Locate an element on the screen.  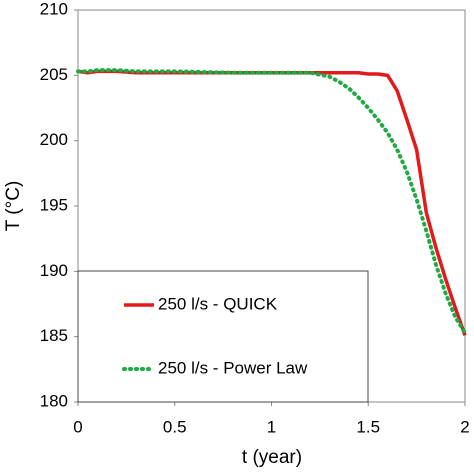
x-tick-label: 1.5 is located at coordinates (368, 426).